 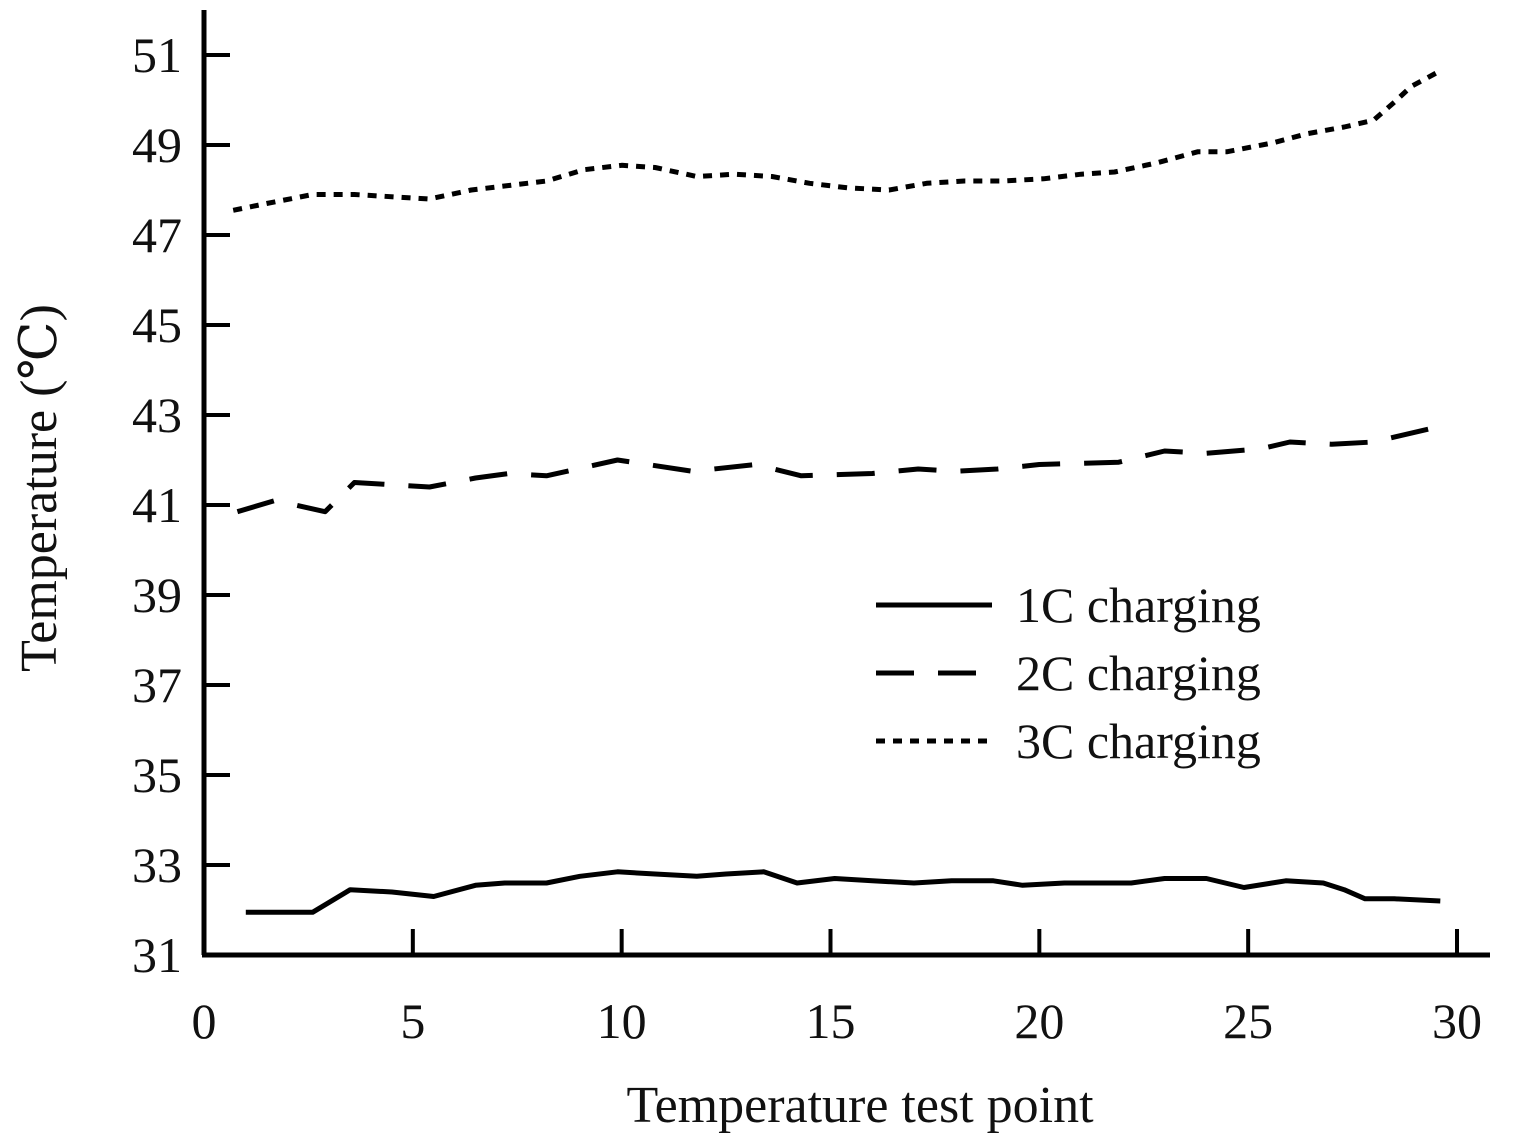 What do you see at coordinates (412, 1021) in the screenshot?
I see `x-tick-label: 5` at bounding box center [412, 1021].